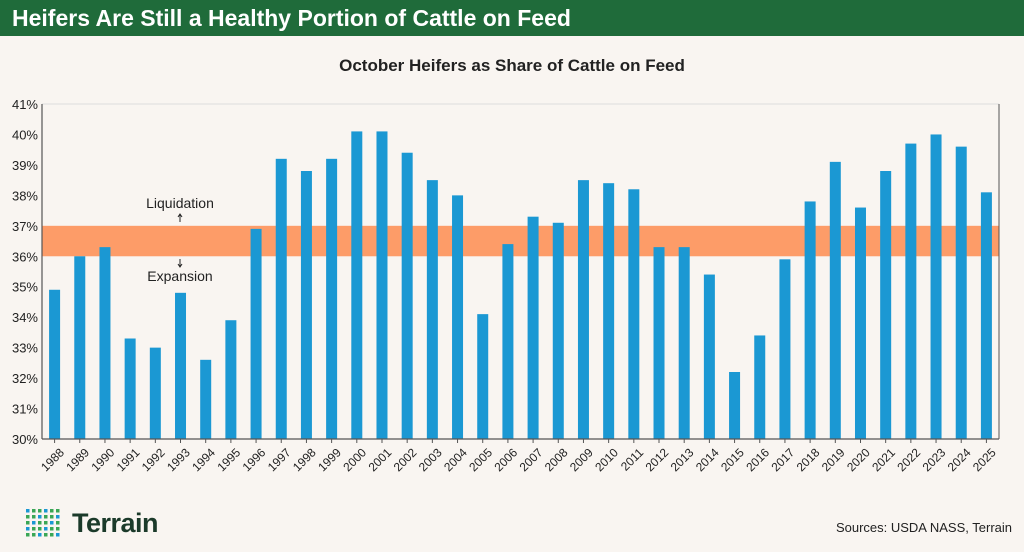  Describe the element at coordinates (332, 298) in the screenshot. I see `bar-1999` at that location.